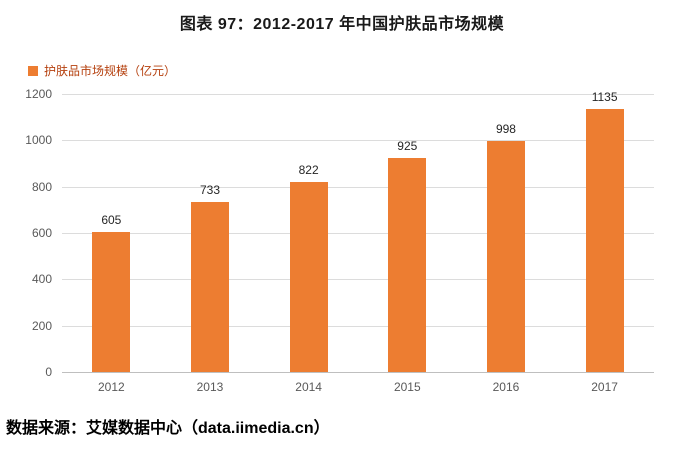 This screenshot has width=684, height=451. What do you see at coordinates (505, 128) in the screenshot?
I see `bar-value-label: 998` at bounding box center [505, 128].